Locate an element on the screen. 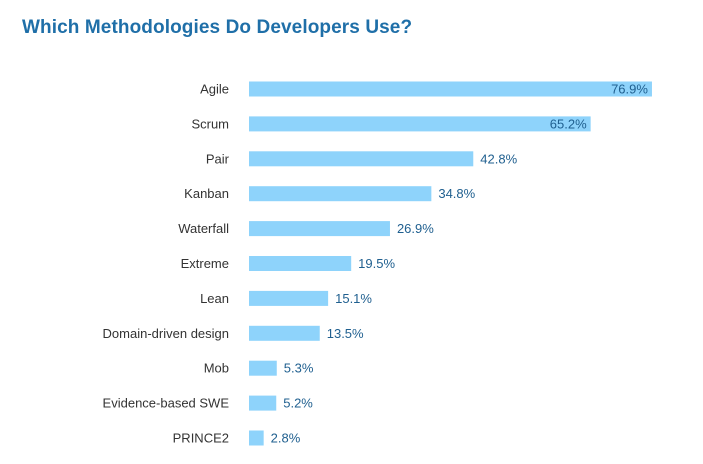  category-label: Domain-driven design is located at coordinates (166, 333).